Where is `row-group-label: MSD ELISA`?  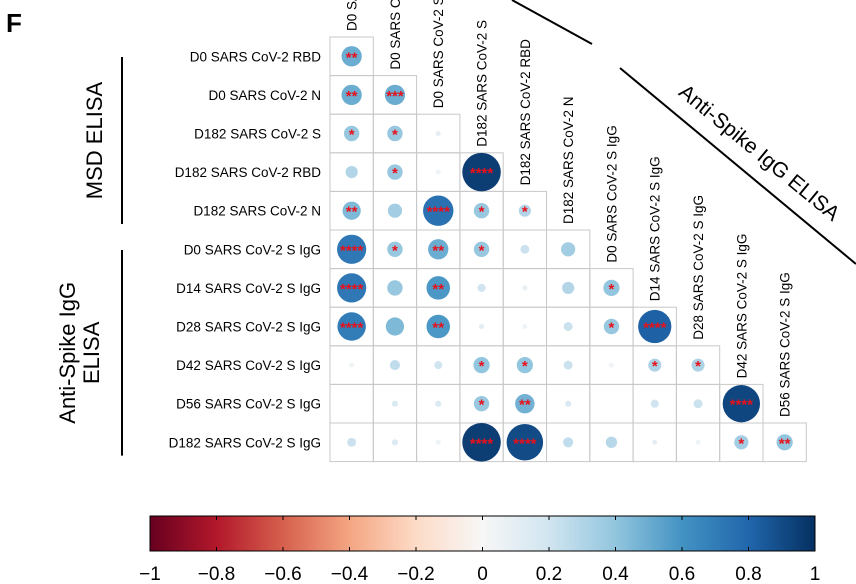
row-group-label: MSD ELISA is located at coordinates (94, 140).